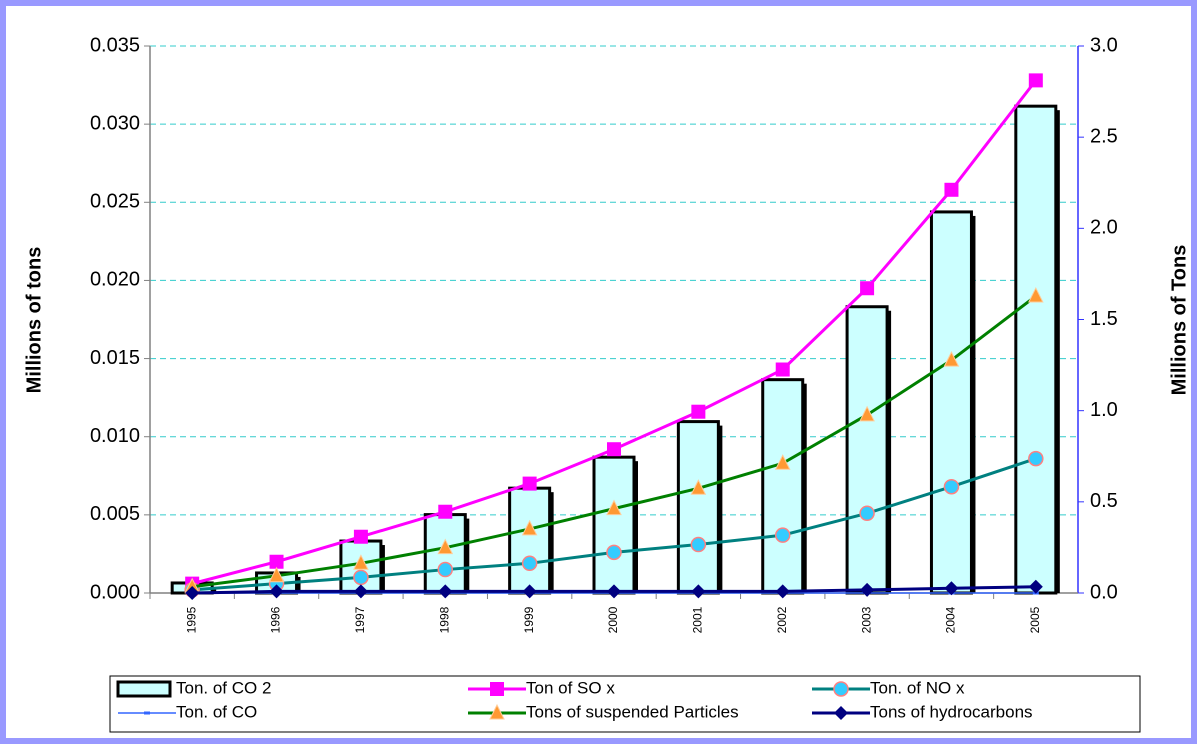  I want to click on x-tick-label: 2003, so click(866, 619).